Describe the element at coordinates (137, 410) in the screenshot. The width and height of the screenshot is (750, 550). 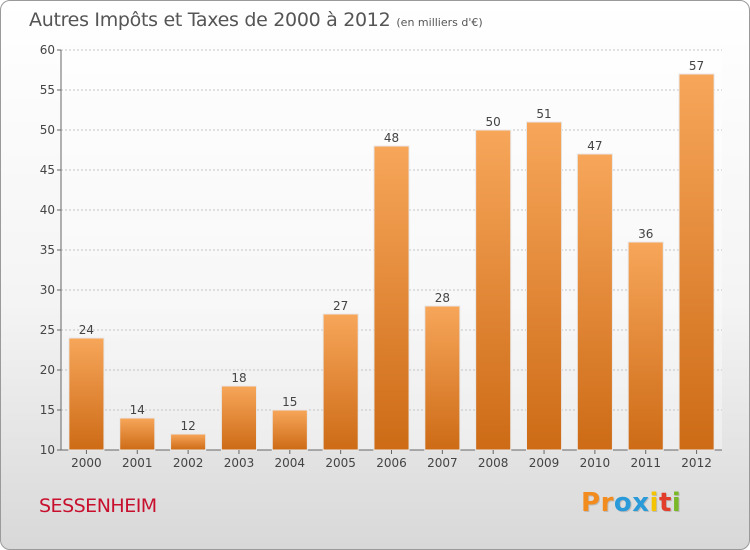
I see `bar-value-label: 14` at that location.